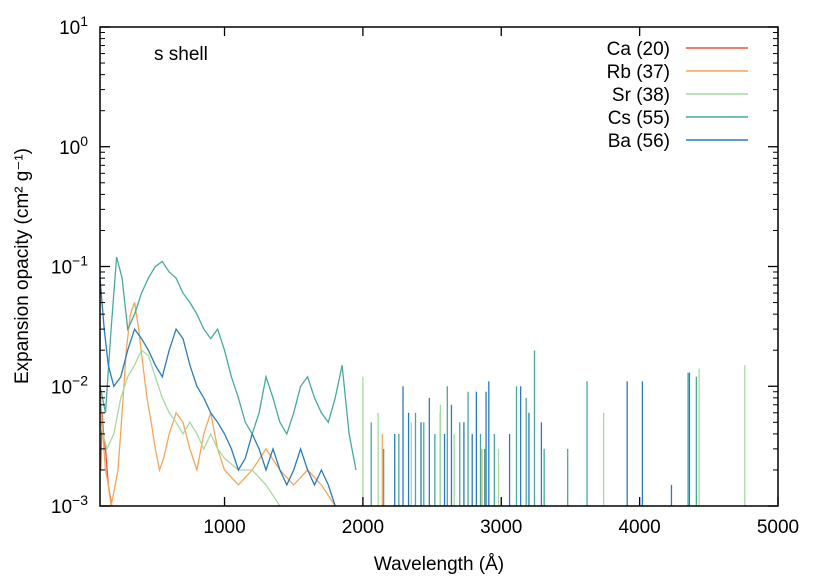 This screenshot has width=830, height=580. I want to click on y-tick-label: 10⁻³, so click(69, 505).